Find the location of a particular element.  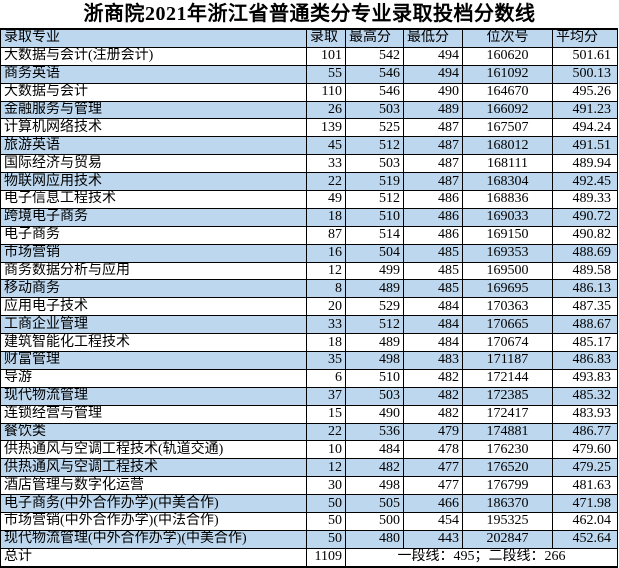

count-cell: 10 is located at coordinates (326, 450).